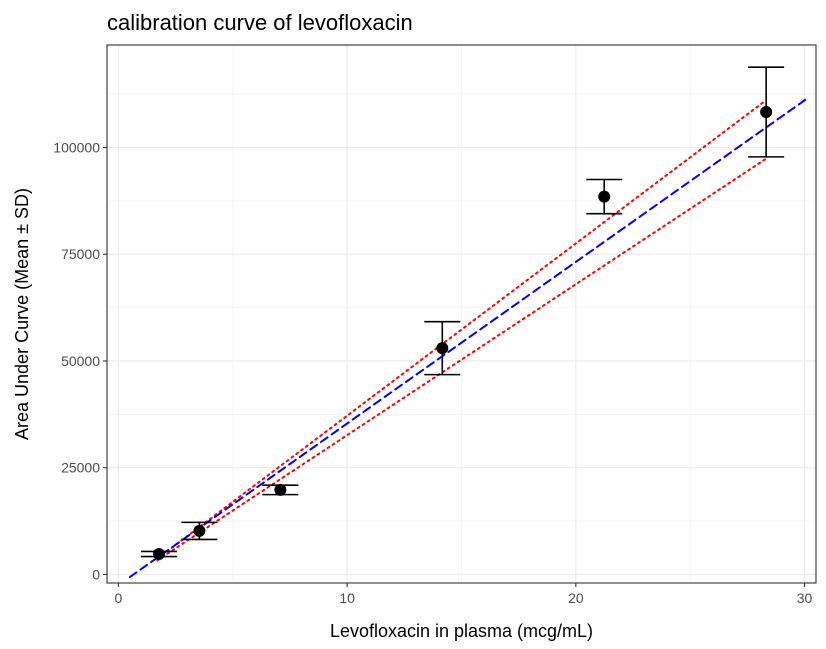  I want to click on y-axis-title: Area Under Curve (Mean ± SD), so click(22, 314).